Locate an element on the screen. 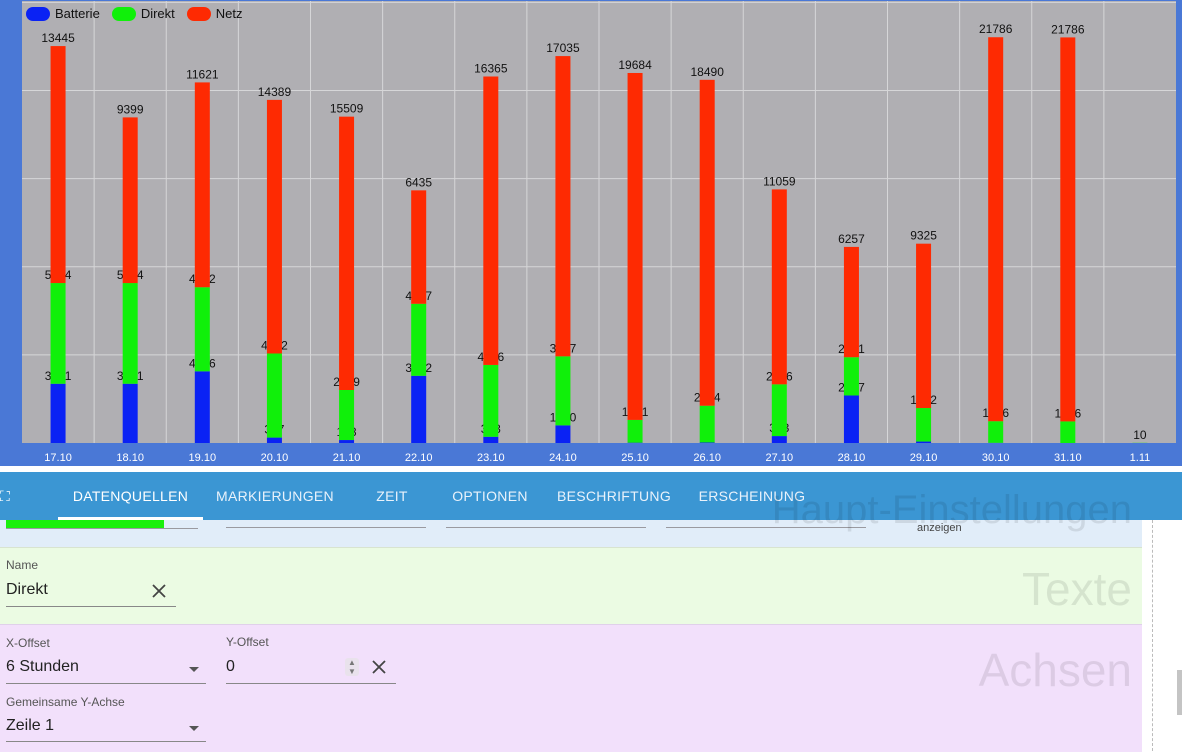 The height and width of the screenshot is (752, 1182). x-offset-underline is located at coordinates (106, 683).